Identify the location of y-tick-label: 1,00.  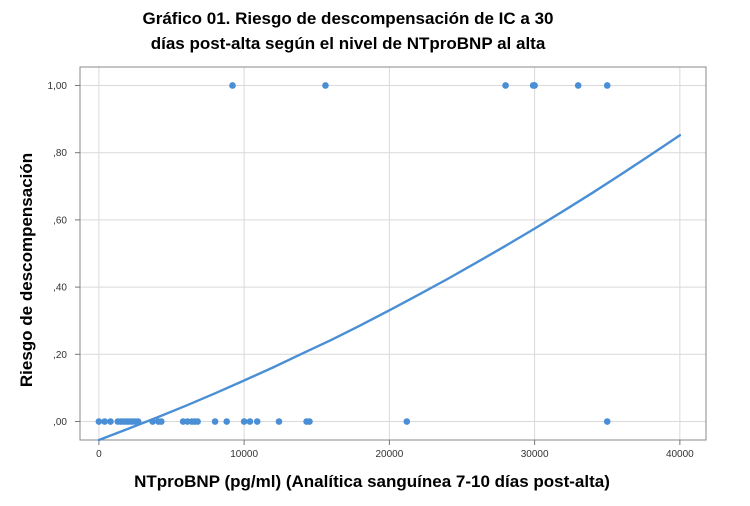
(58, 86).